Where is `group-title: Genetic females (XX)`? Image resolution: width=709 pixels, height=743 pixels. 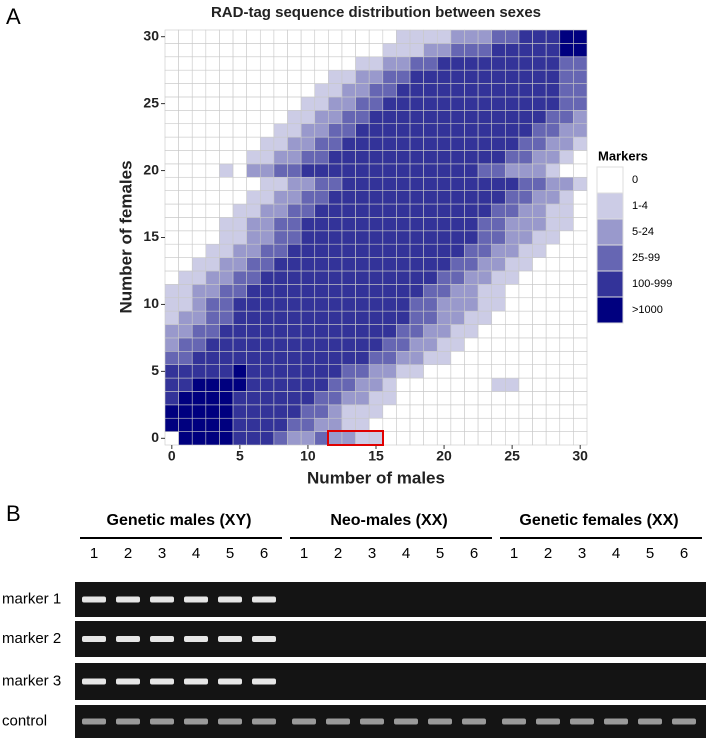
group-title: Genetic females (XX) is located at coordinates (598, 520).